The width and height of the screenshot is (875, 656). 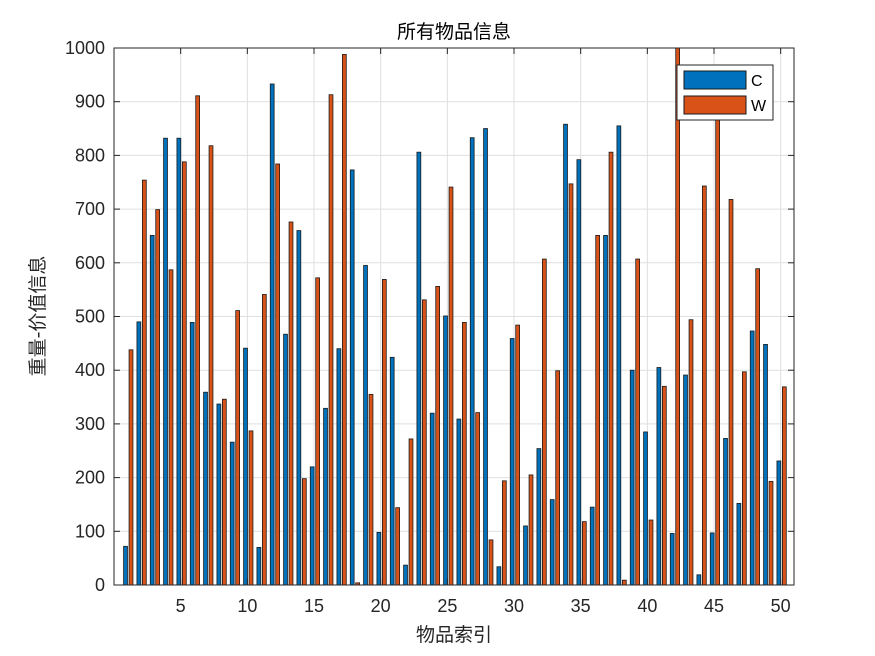 What do you see at coordinates (715, 105) in the screenshot?
I see `legend-swatch-w` at bounding box center [715, 105].